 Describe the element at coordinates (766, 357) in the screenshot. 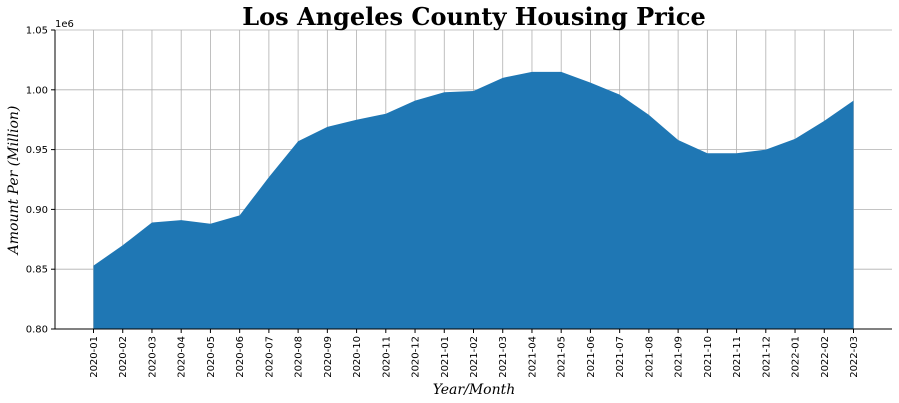

I see `x-tick-label: 2021-12` at that location.